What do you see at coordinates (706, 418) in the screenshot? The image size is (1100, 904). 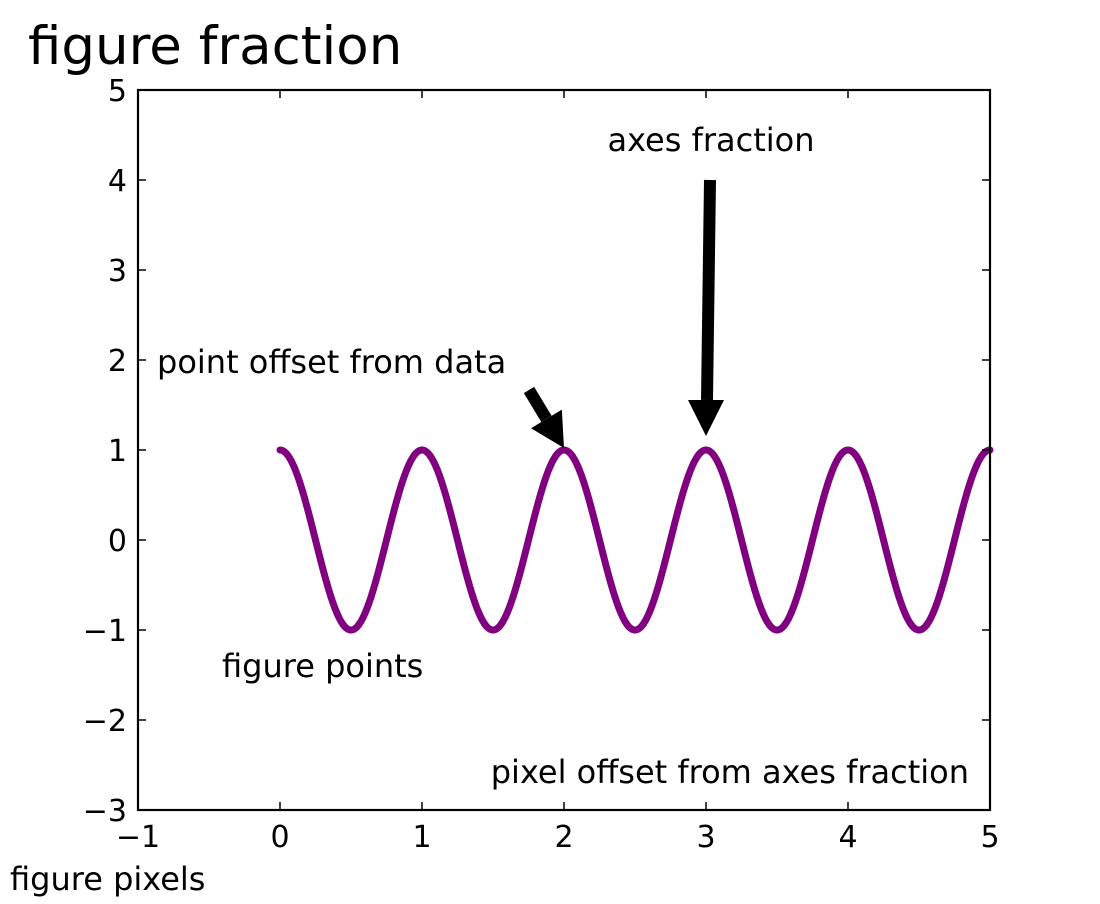 I see `arrow-head-axes-fraction` at bounding box center [706, 418].